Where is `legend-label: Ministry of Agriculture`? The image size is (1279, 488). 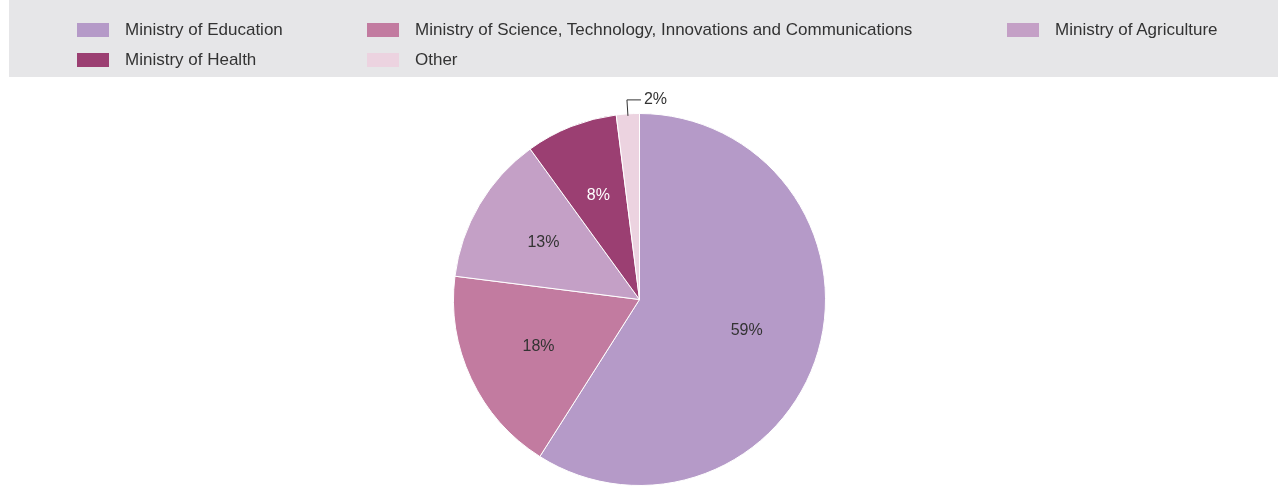
legend-label: Ministry of Agriculture is located at coordinates (1136, 30).